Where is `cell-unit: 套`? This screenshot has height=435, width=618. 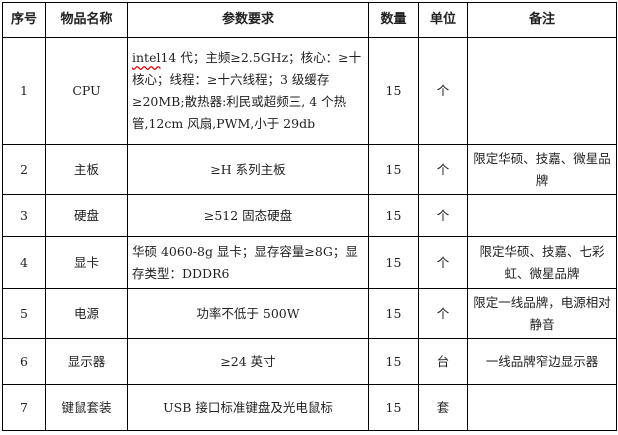 cell-unit: 套 is located at coordinates (443, 407).